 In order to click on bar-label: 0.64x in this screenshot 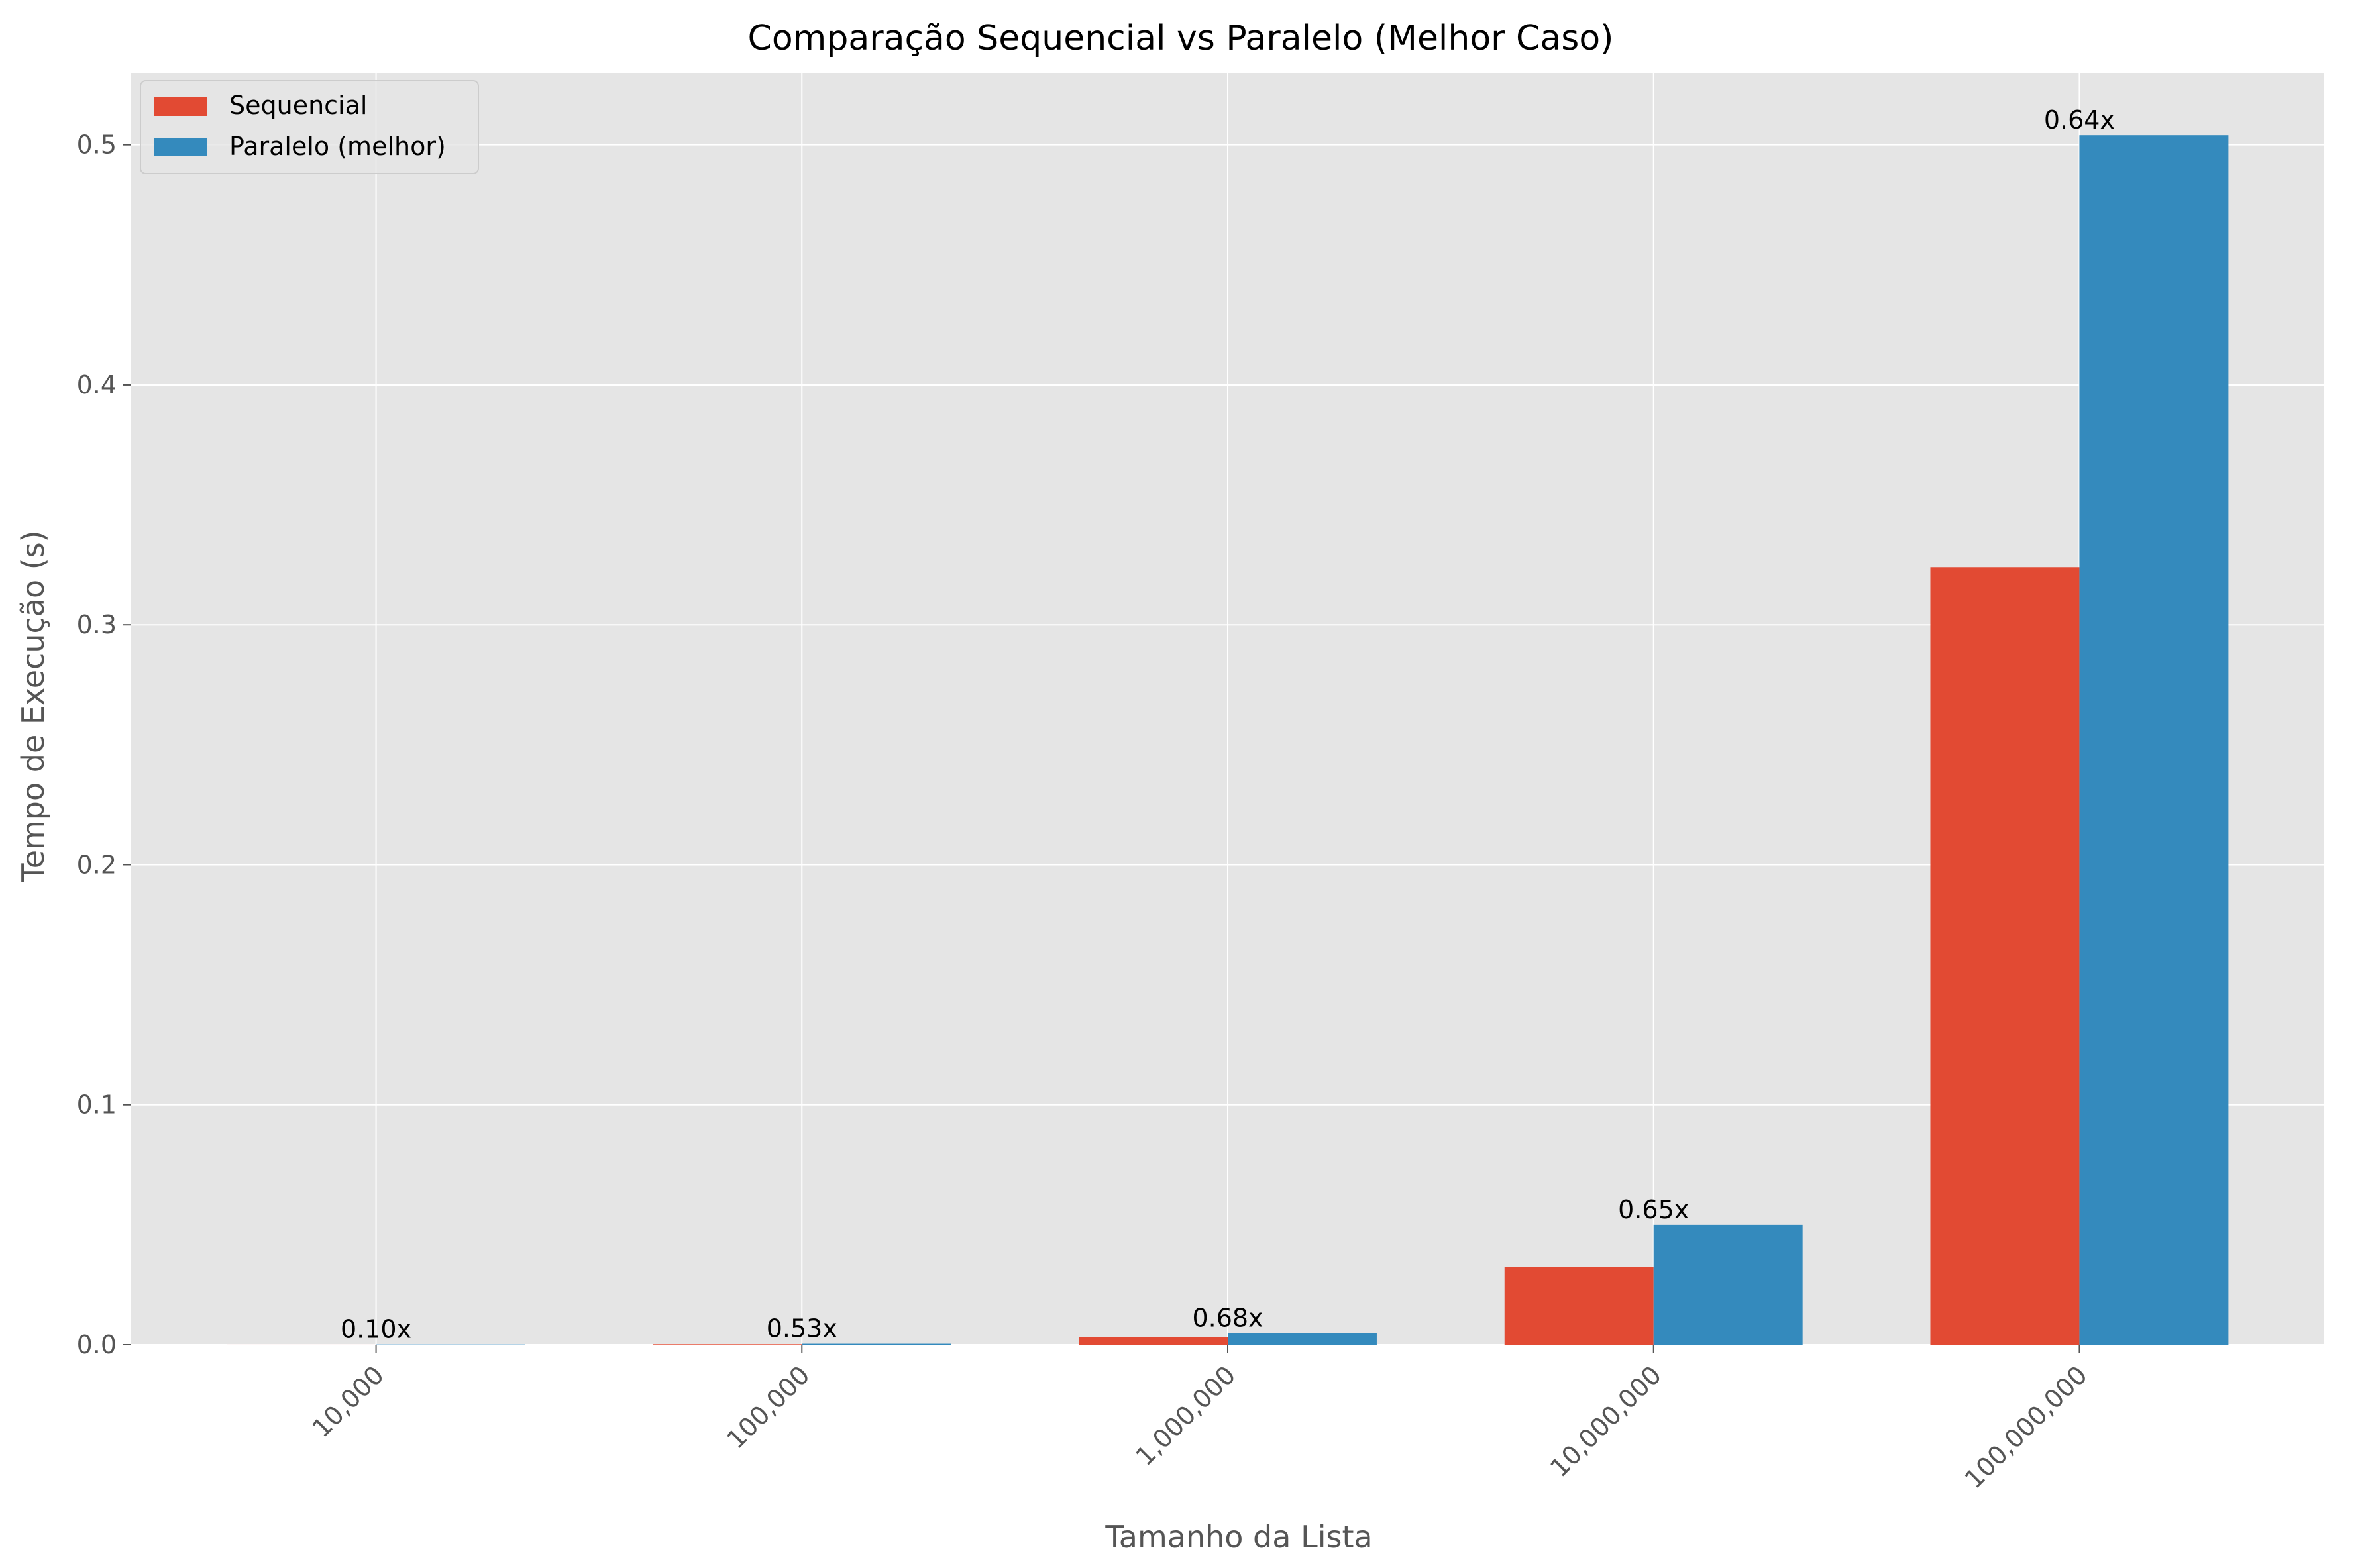, I will do `click(2079, 119)`.